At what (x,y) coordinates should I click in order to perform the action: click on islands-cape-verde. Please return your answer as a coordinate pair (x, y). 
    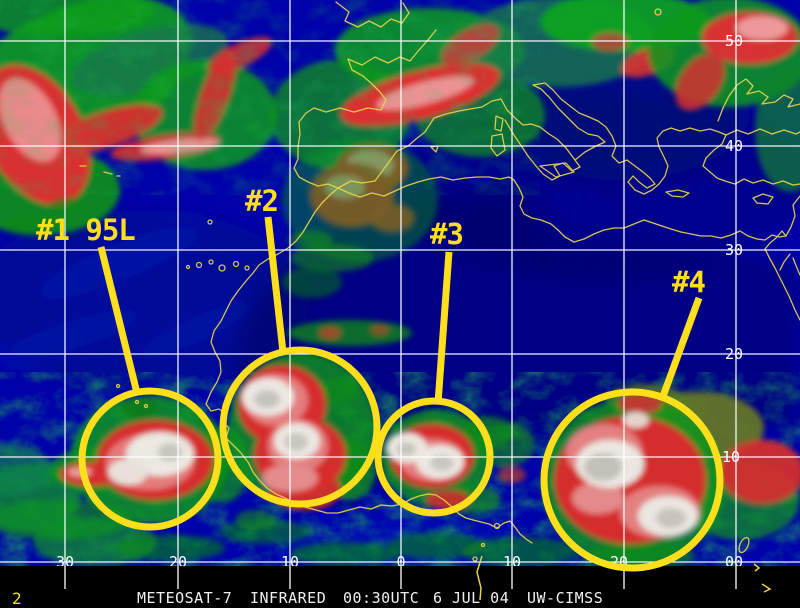
    Looking at the image, I should click on (132, 396).